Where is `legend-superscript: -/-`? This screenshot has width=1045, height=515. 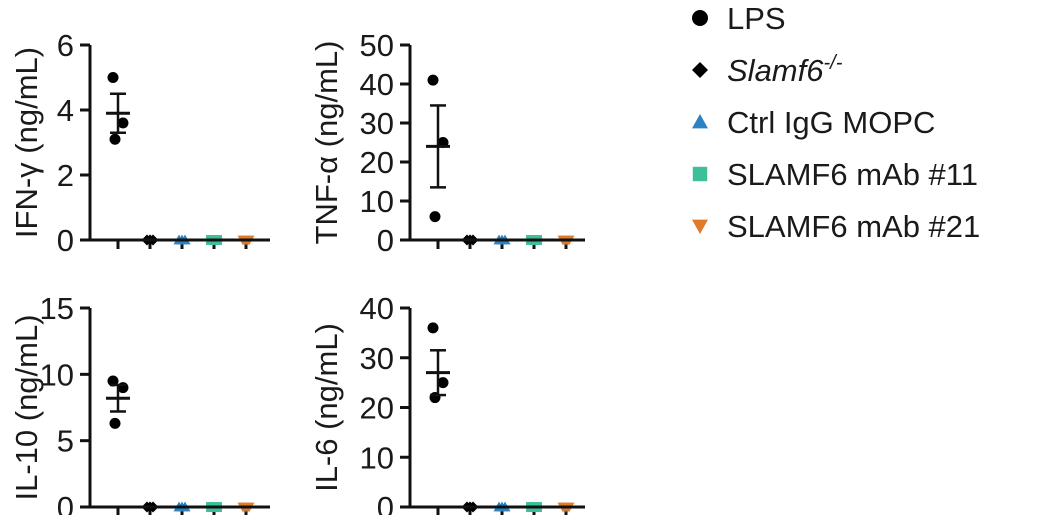 legend-superscript: -/- is located at coordinates (832, 63).